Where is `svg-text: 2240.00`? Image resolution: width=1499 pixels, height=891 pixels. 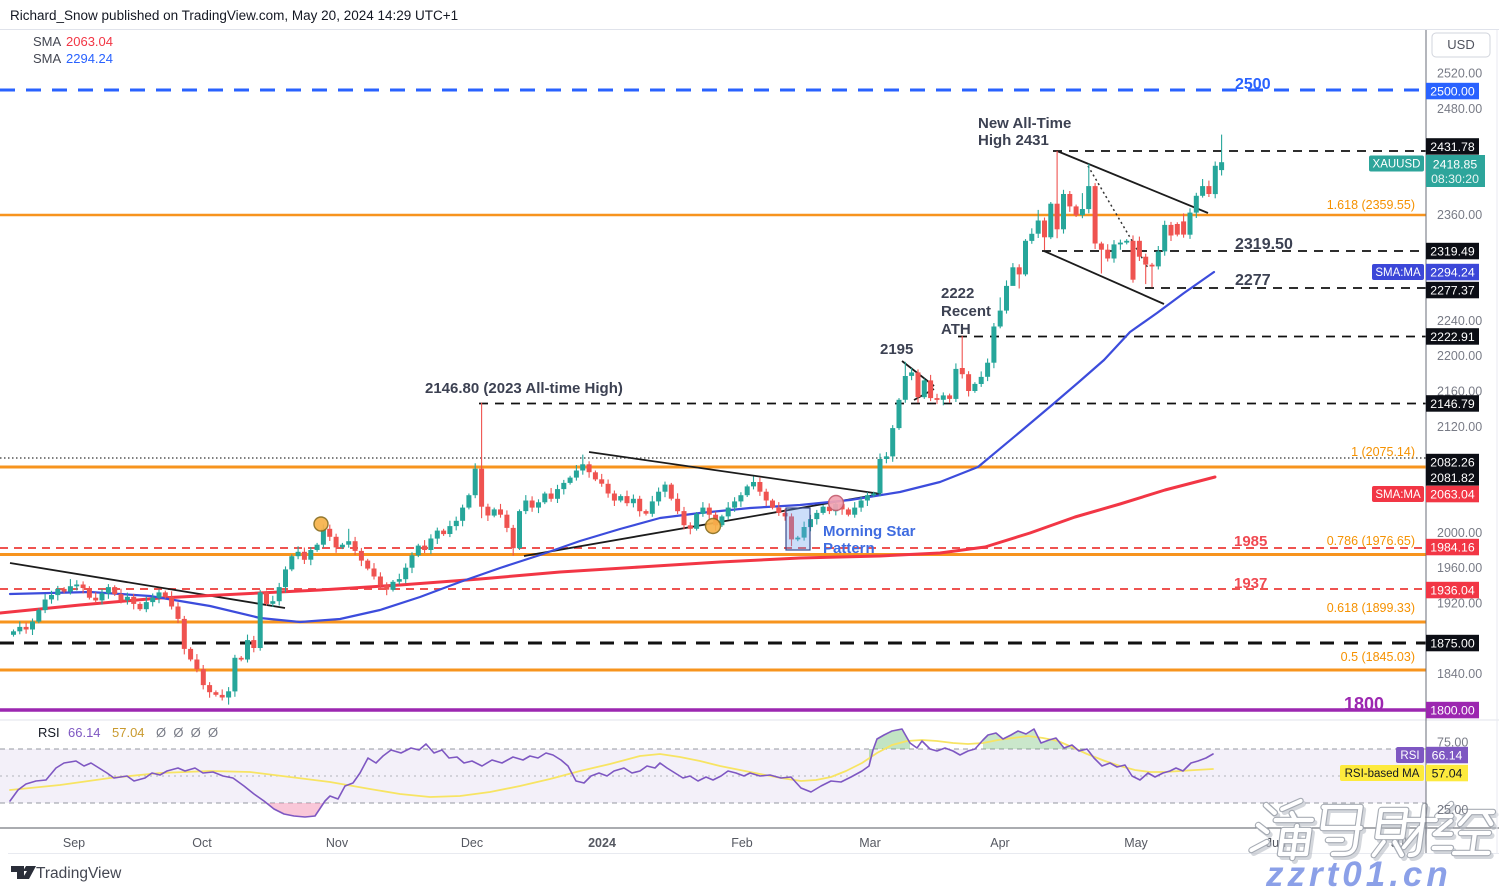
svg-text: 2240.00 is located at coordinates (1459, 321).